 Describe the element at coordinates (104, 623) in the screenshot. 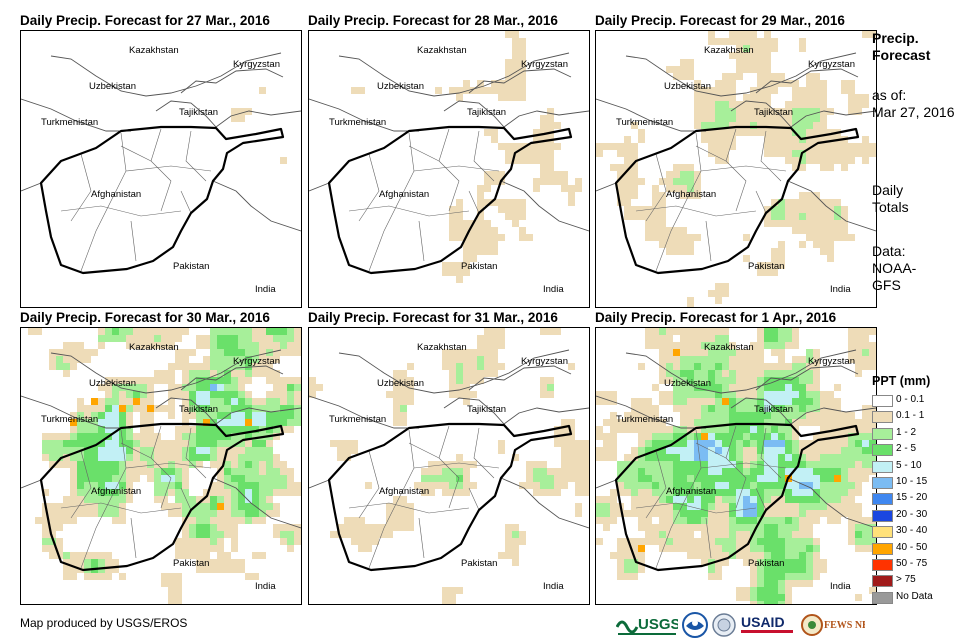

I see `map-credit: Map produced by USGS/EROS` at that location.